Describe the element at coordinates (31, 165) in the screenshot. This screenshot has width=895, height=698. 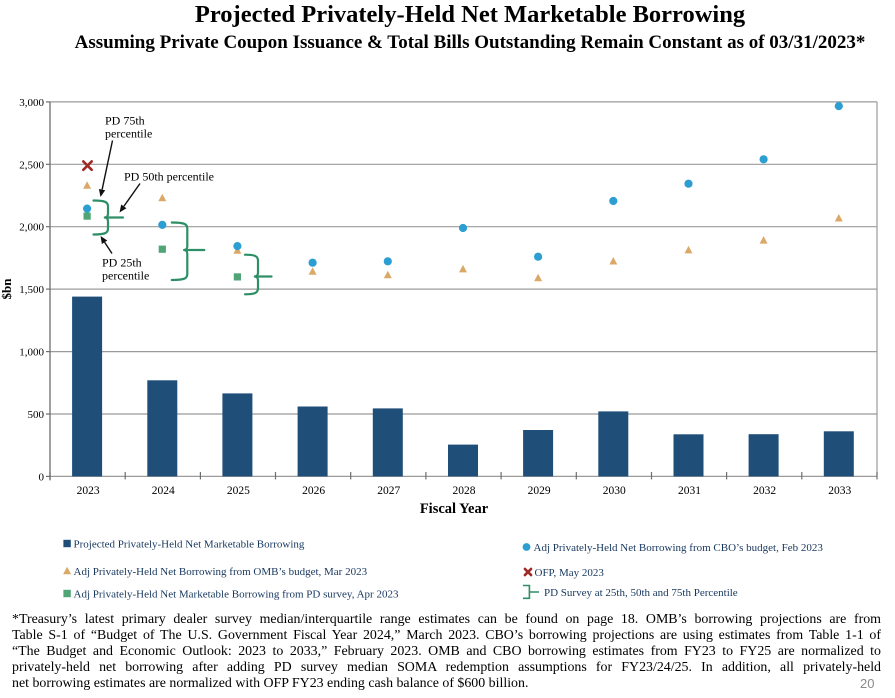
I see `svg-text: 2,500` at that location.